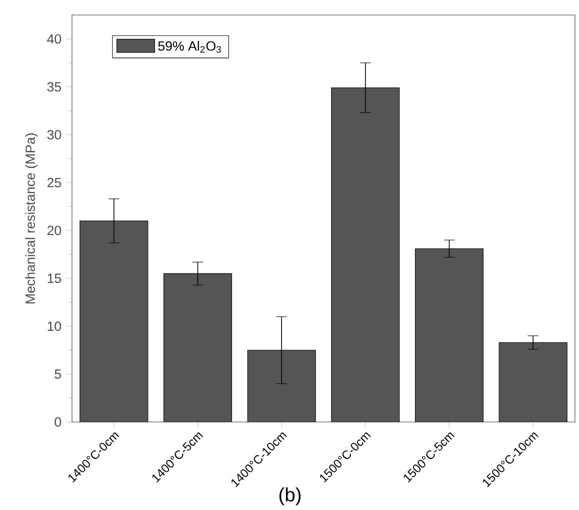  I want to click on y-axis-title: Mechanical resistance (MPa), so click(31, 218).